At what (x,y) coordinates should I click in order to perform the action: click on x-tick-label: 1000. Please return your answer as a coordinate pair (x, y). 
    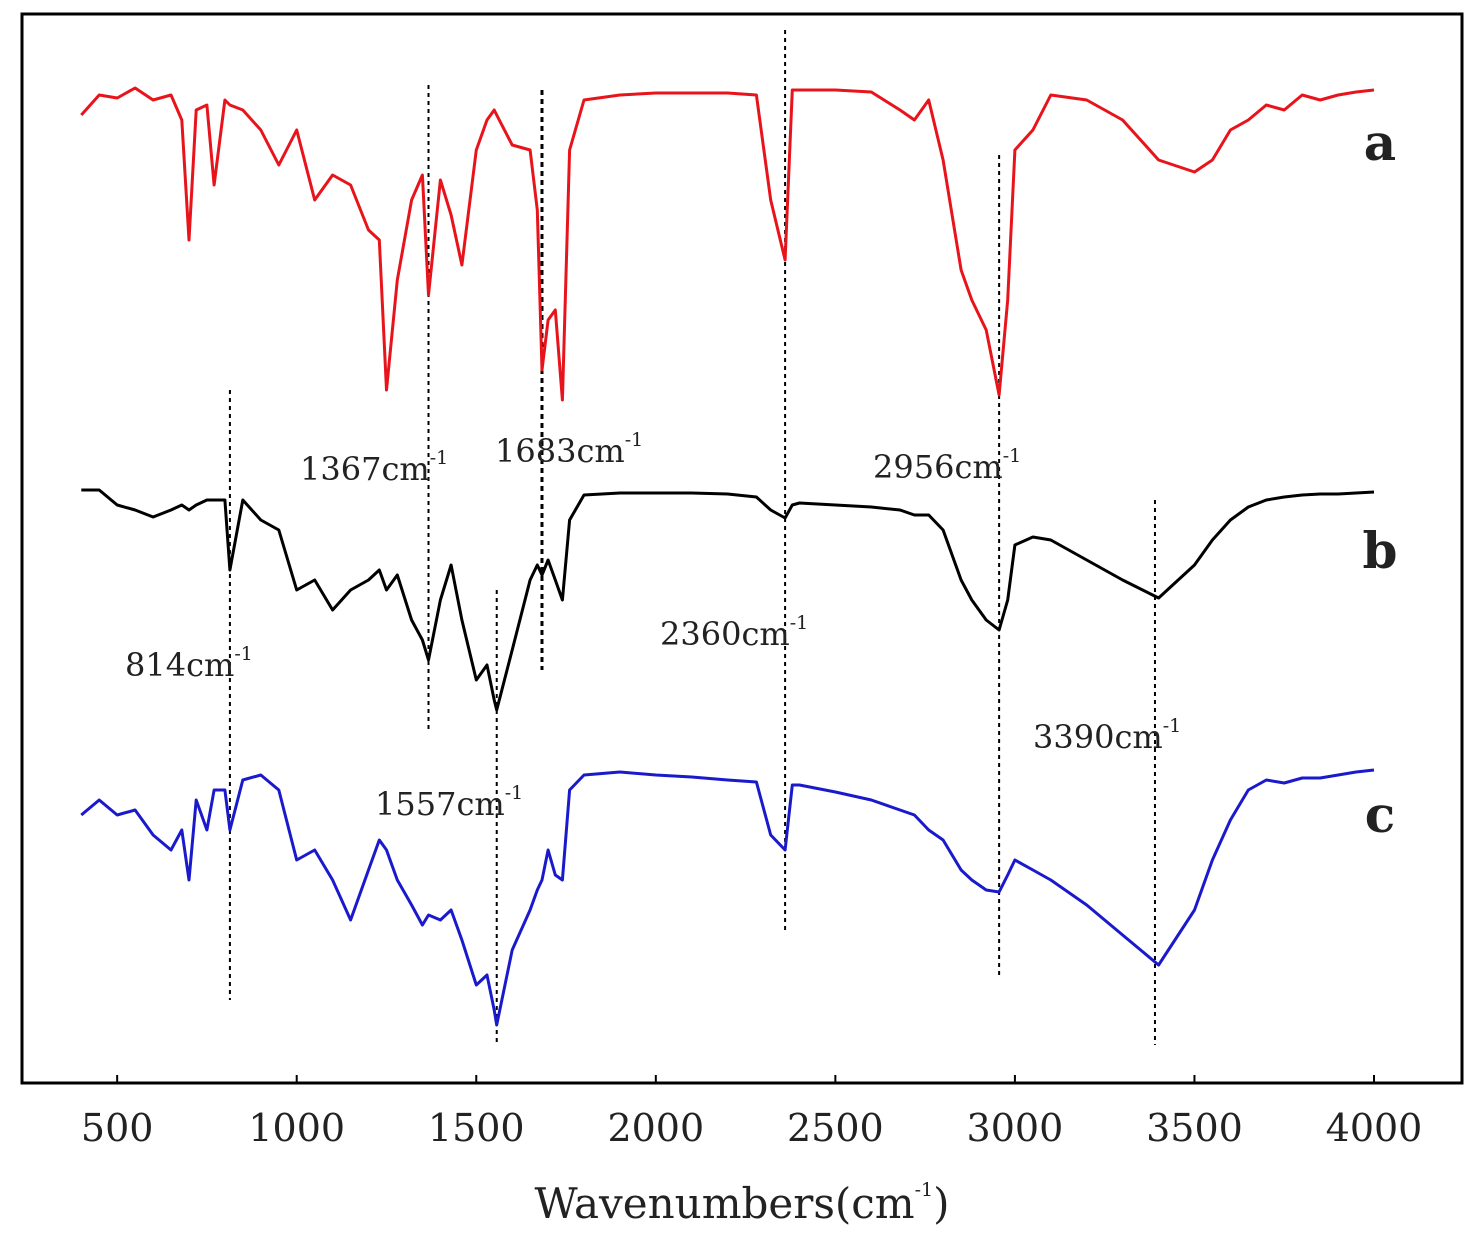
    Looking at the image, I should click on (296, 1128).